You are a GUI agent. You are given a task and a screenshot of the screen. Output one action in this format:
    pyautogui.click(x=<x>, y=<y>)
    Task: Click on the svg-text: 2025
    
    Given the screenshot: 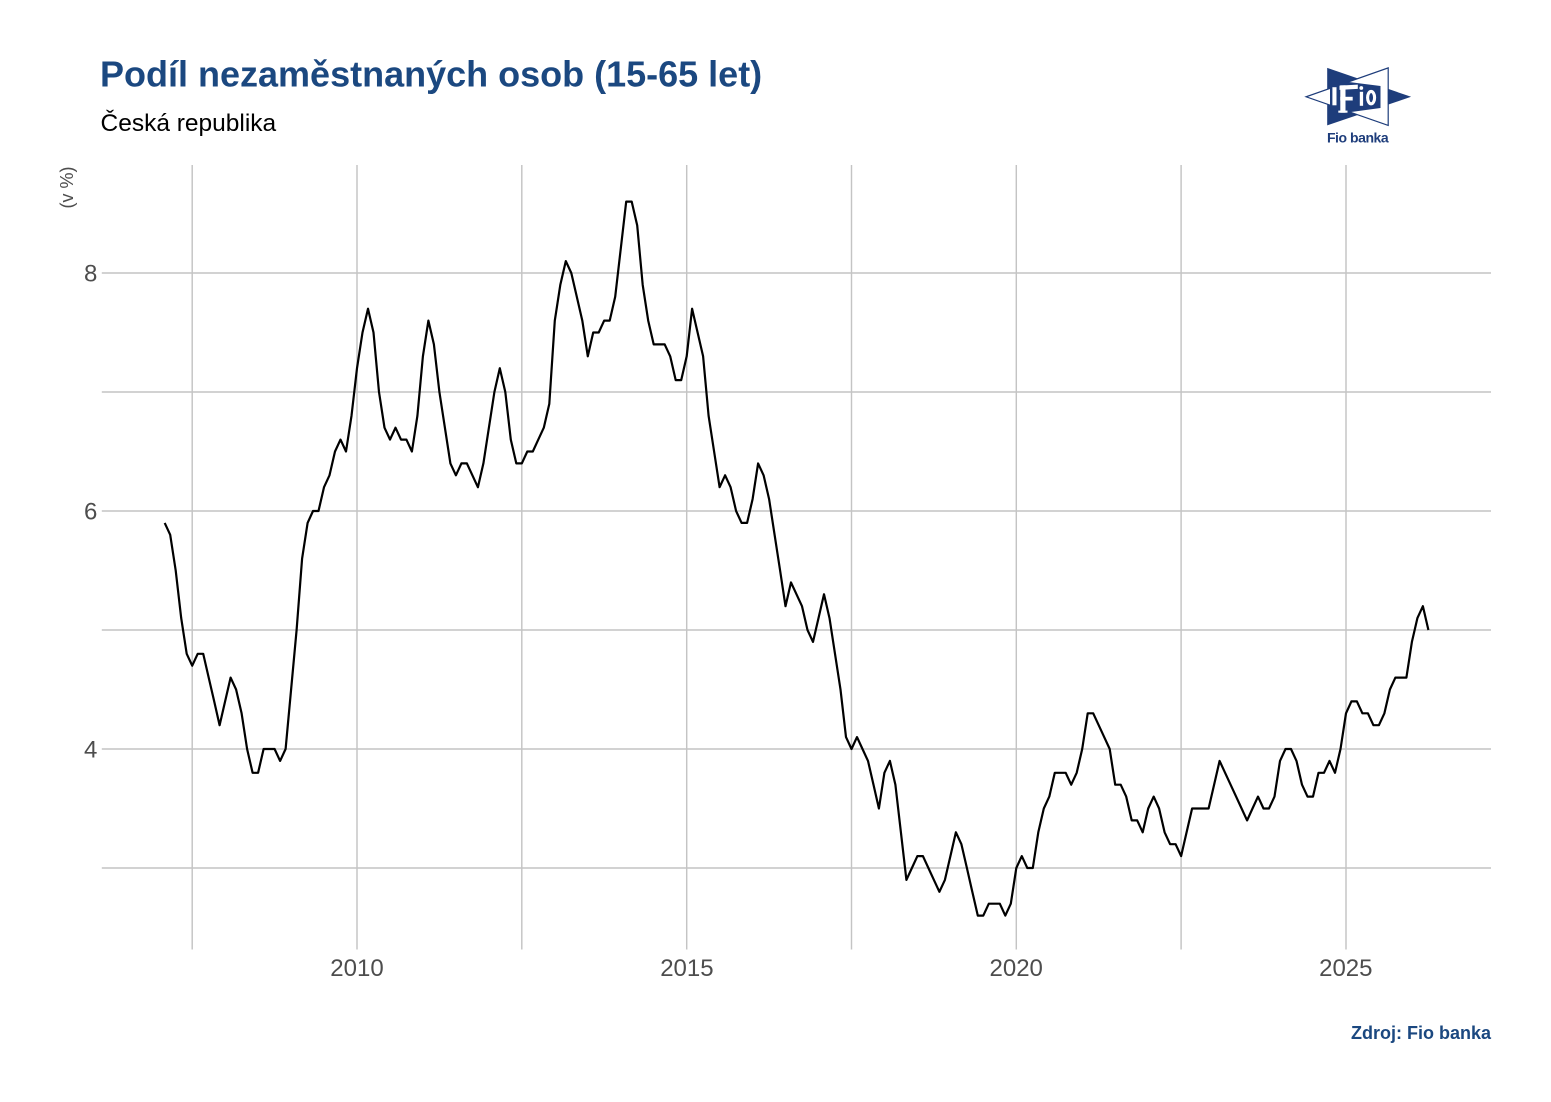 What is the action you would take?
    pyautogui.click(x=1345, y=968)
    